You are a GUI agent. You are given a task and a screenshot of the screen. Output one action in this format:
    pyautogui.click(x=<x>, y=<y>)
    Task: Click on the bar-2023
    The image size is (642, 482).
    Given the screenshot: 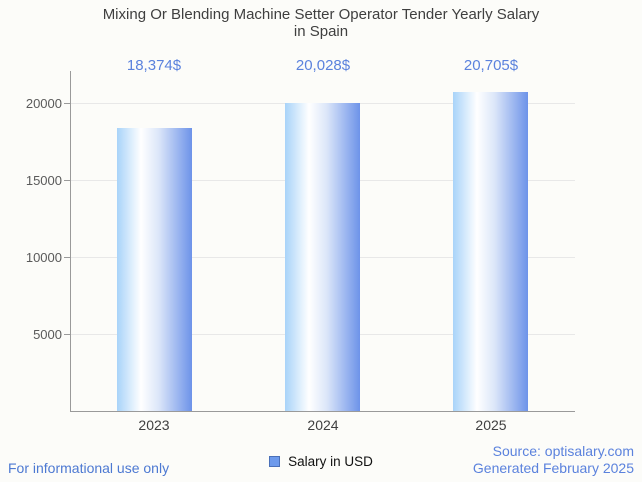 What is the action you would take?
    pyautogui.click(x=154, y=269)
    